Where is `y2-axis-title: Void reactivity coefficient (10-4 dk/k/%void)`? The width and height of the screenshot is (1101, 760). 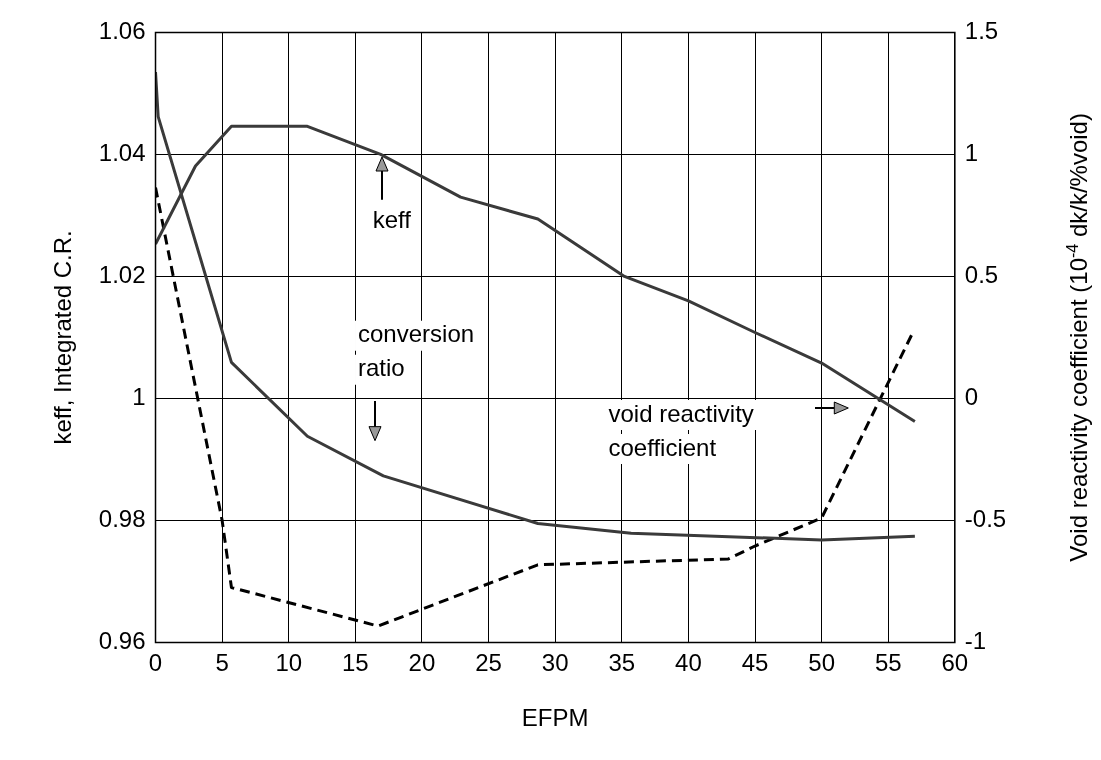
y2-axis-title: Void reactivity coefficient (10-4 dk/k/%void) is located at coordinates (1078, 337).